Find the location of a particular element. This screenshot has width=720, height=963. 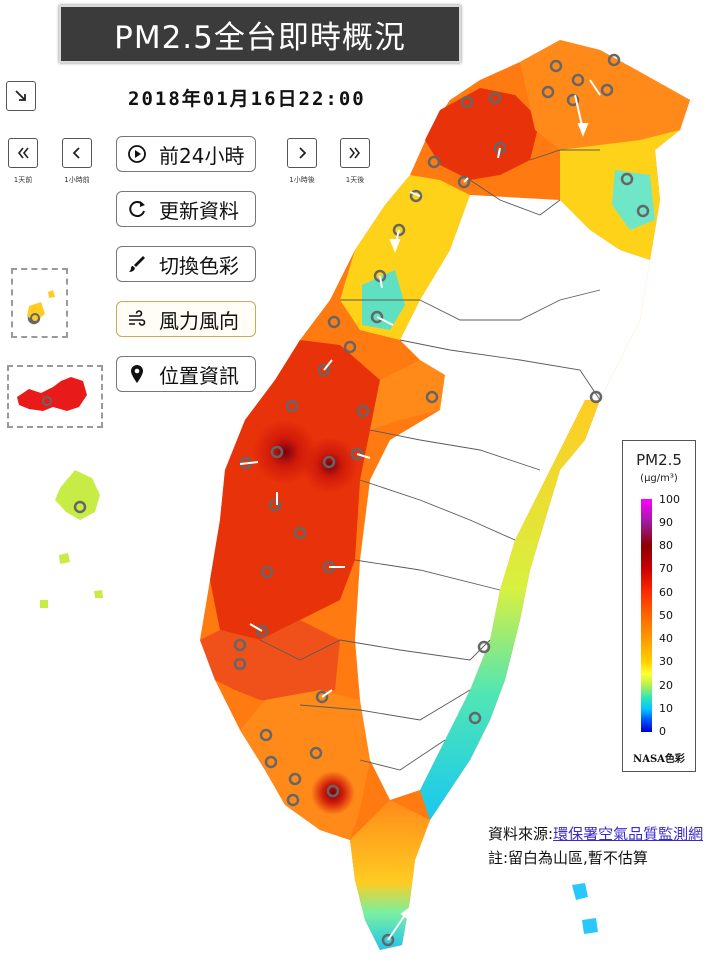

paintbrush-icon is located at coordinates (137, 264).